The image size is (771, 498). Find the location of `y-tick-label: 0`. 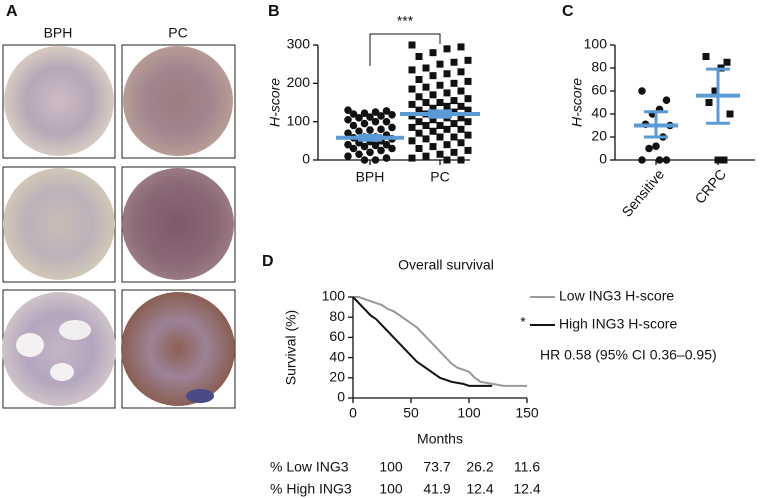

y-tick-label: 0 is located at coordinates (306, 159).